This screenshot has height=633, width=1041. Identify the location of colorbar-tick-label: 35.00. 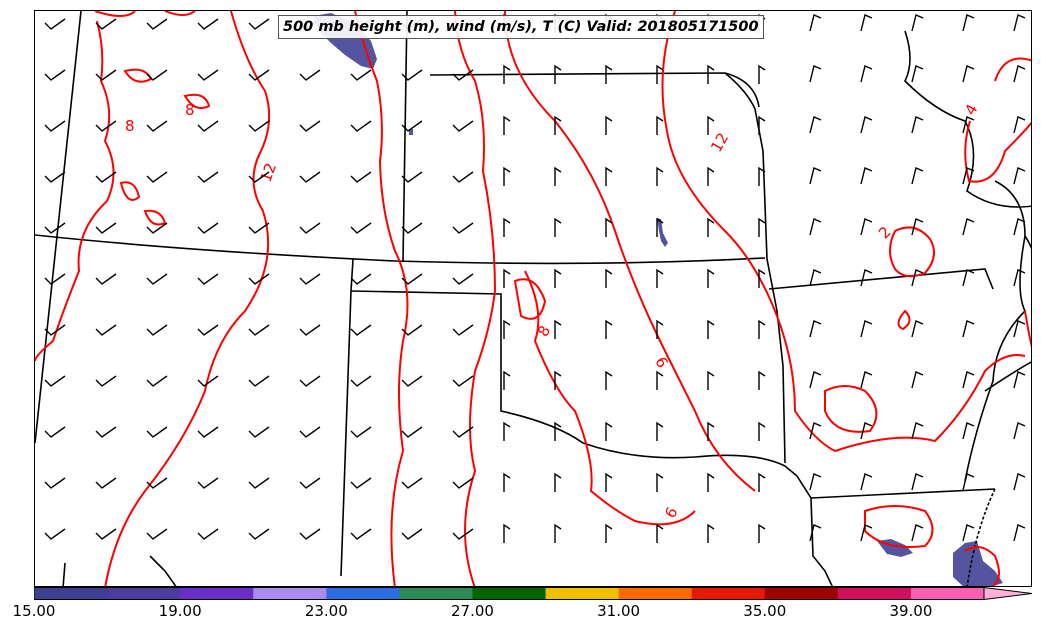
(765, 611).